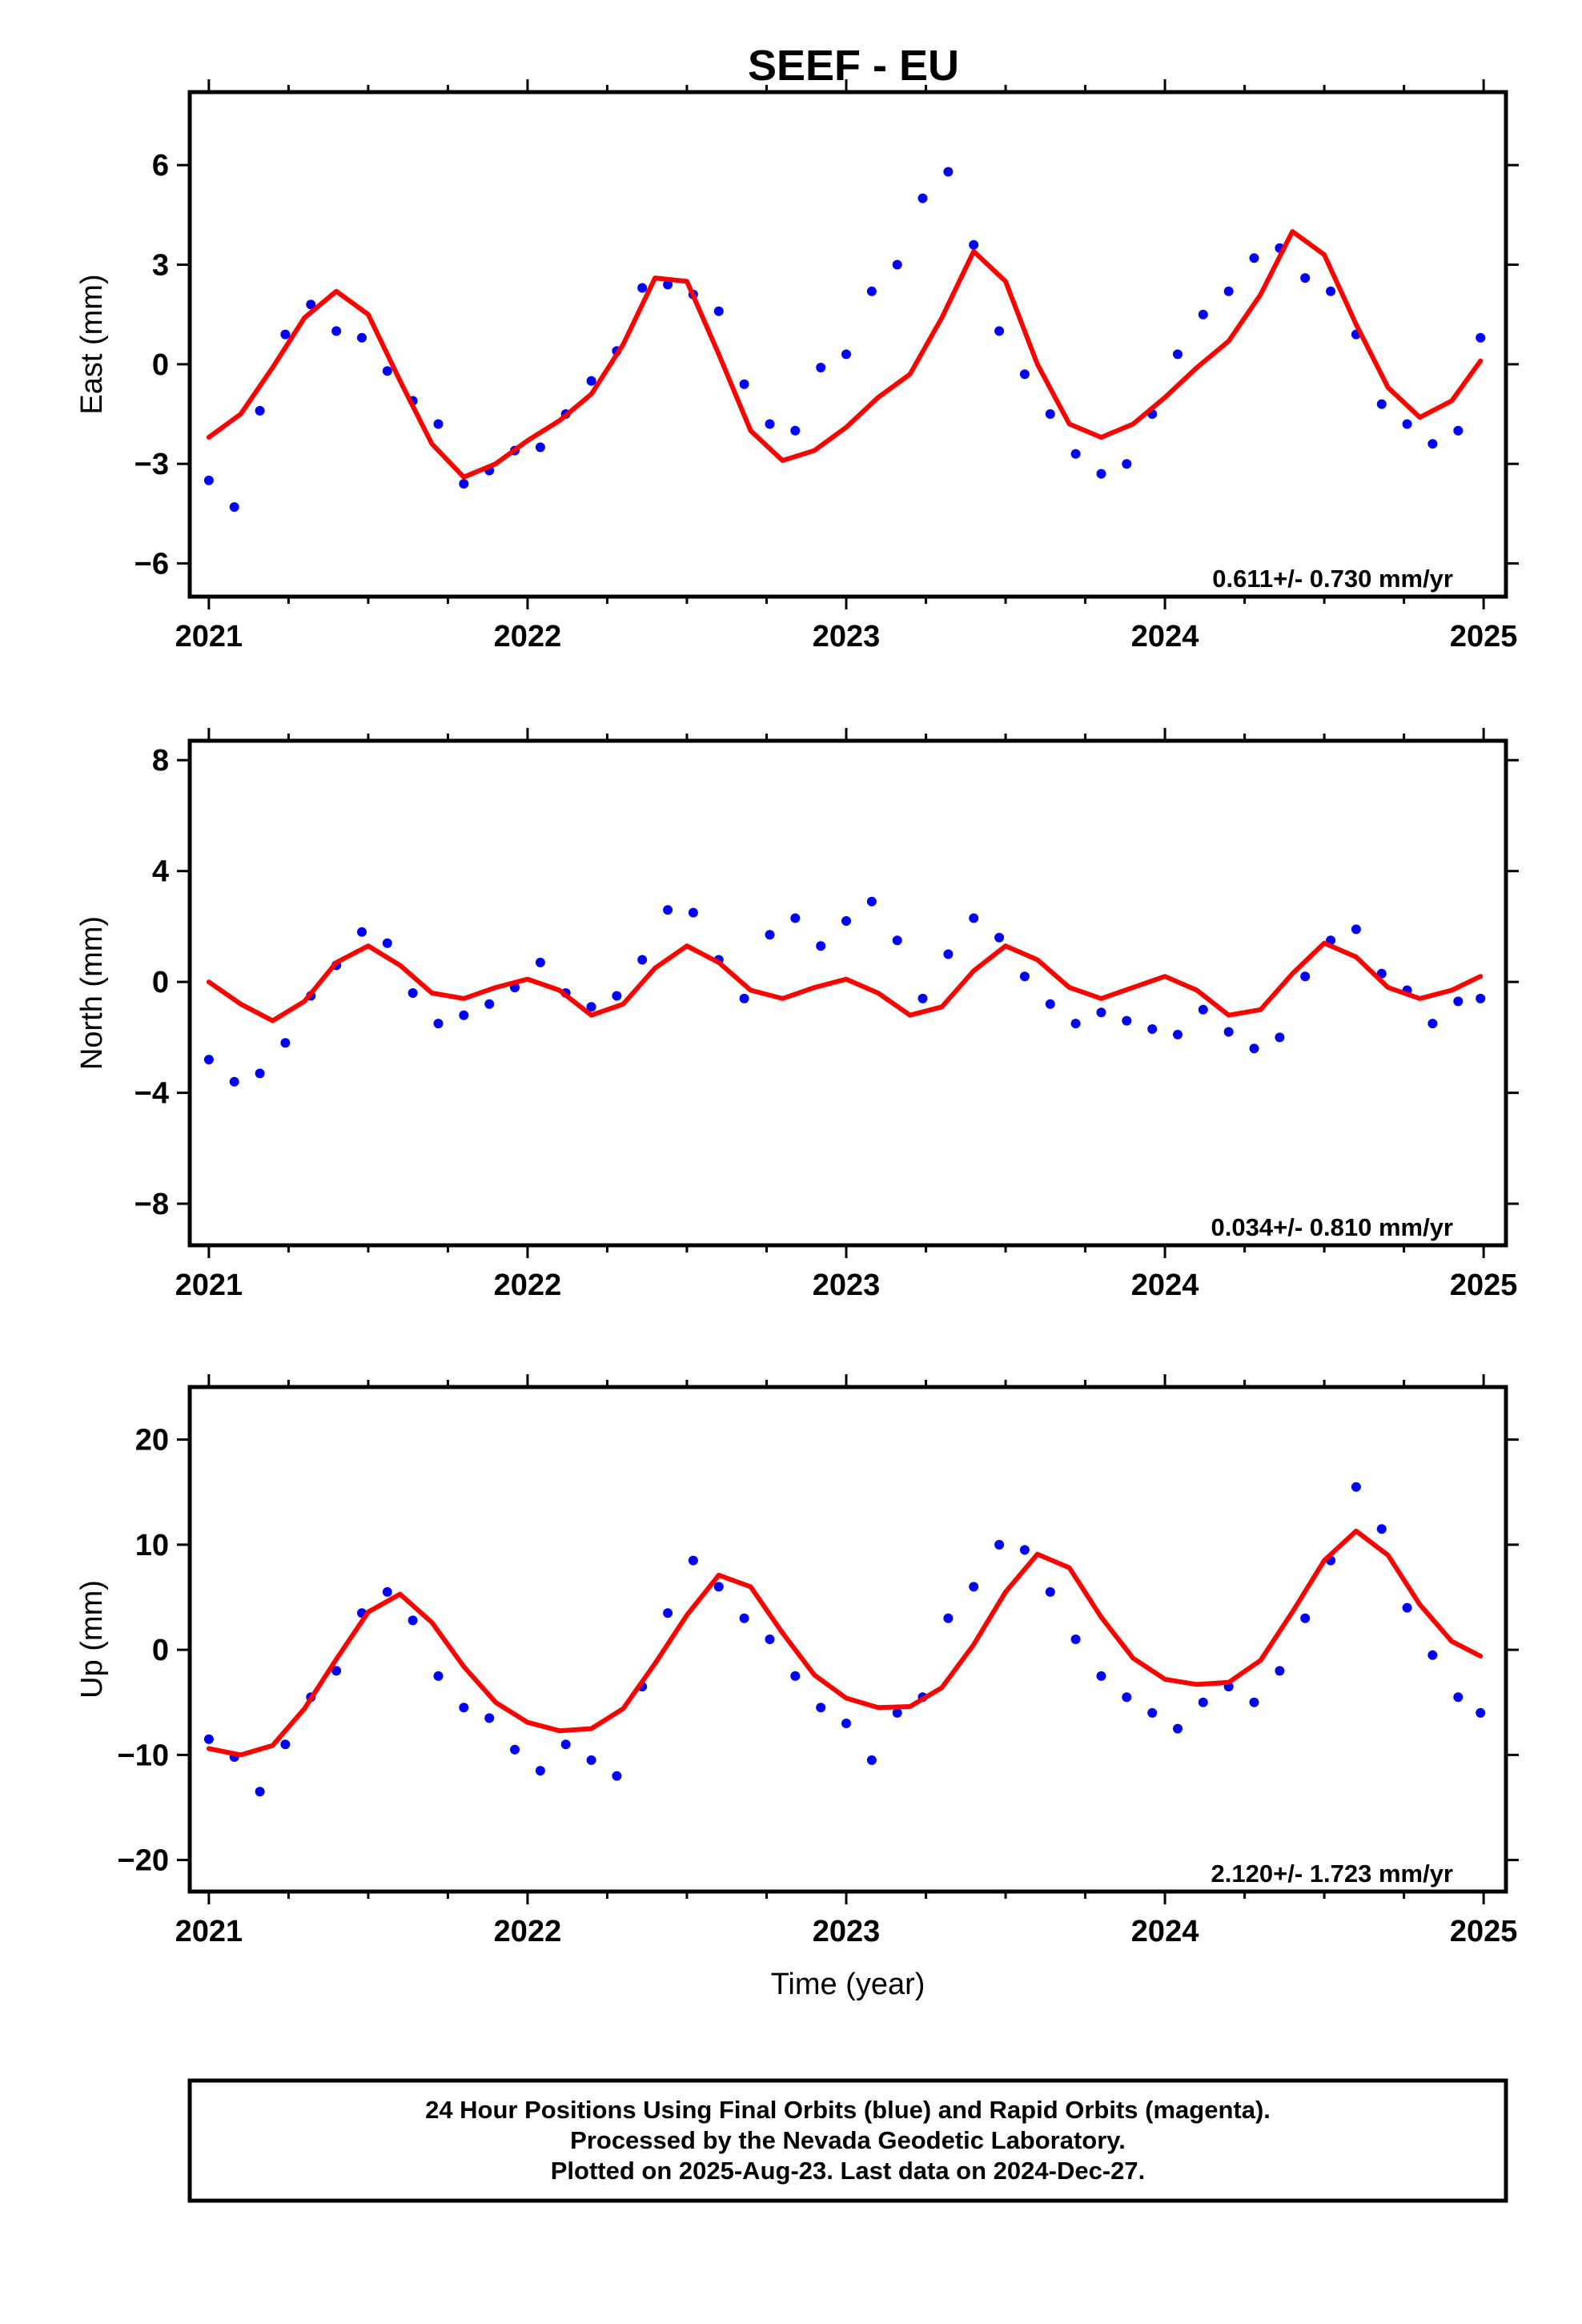 The image size is (1582, 2324). Describe the element at coordinates (1165, 1931) in the screenshot. I see `up-x-tick-label: 2024` at that location.